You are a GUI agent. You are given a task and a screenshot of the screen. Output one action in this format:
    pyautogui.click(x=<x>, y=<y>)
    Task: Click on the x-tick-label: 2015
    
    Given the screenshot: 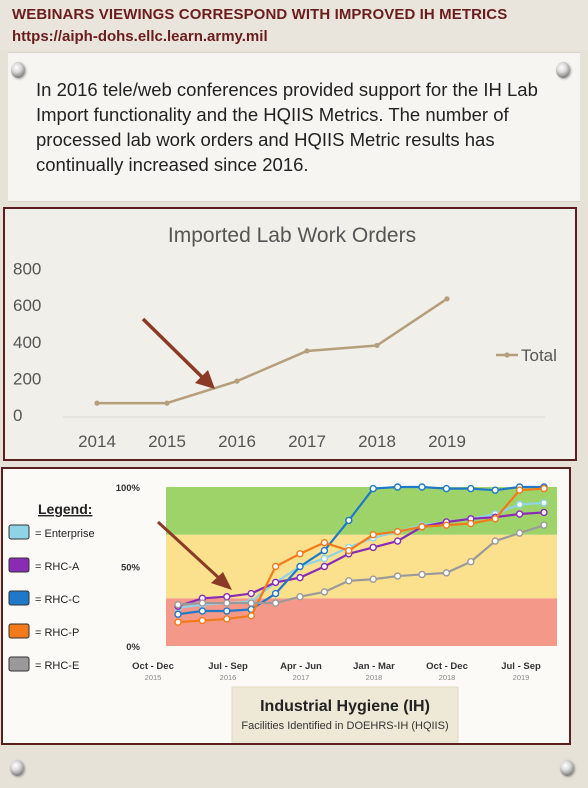 What is the action you would take?
    pyautogui.click(x=167, y=441)
    